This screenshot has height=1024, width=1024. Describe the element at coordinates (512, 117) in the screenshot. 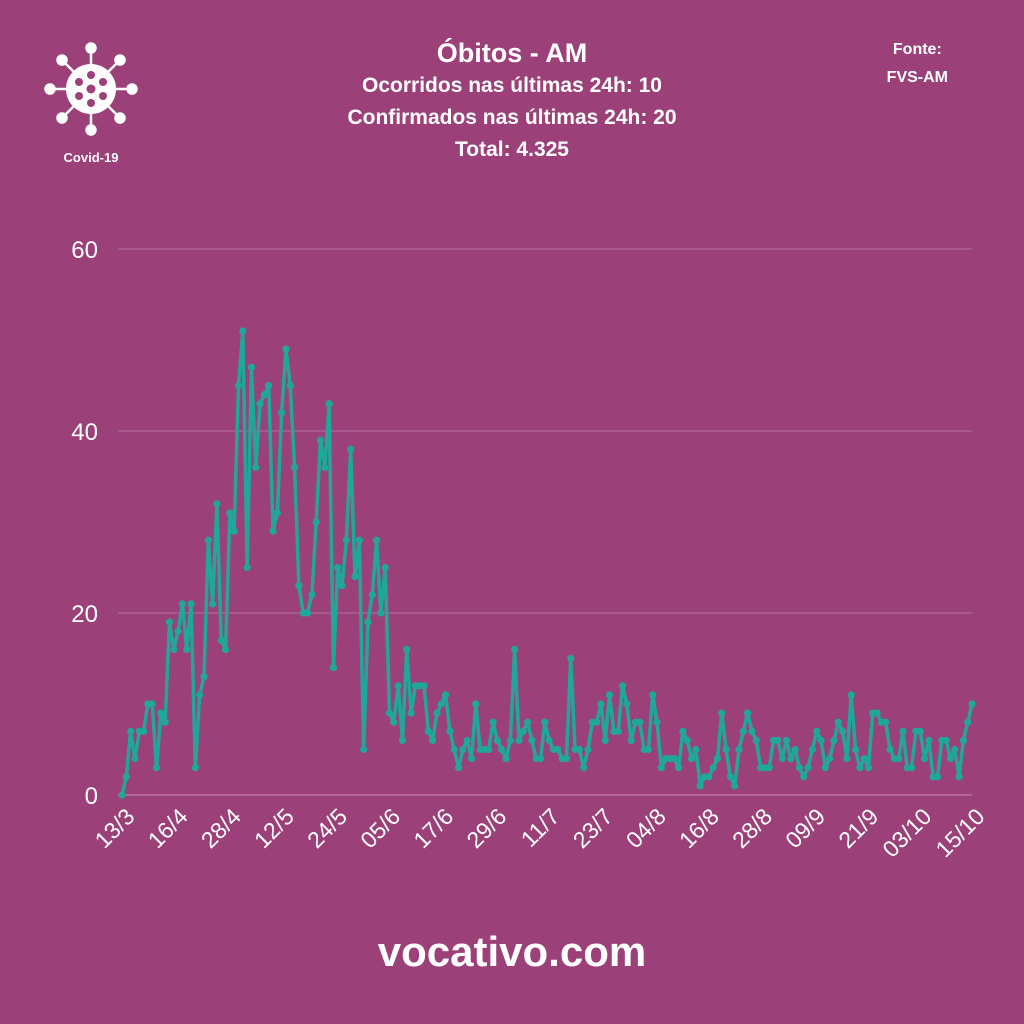

I see `deaths-24h-confirmed: Confirmados nas últimas 24h: 20` at that location.